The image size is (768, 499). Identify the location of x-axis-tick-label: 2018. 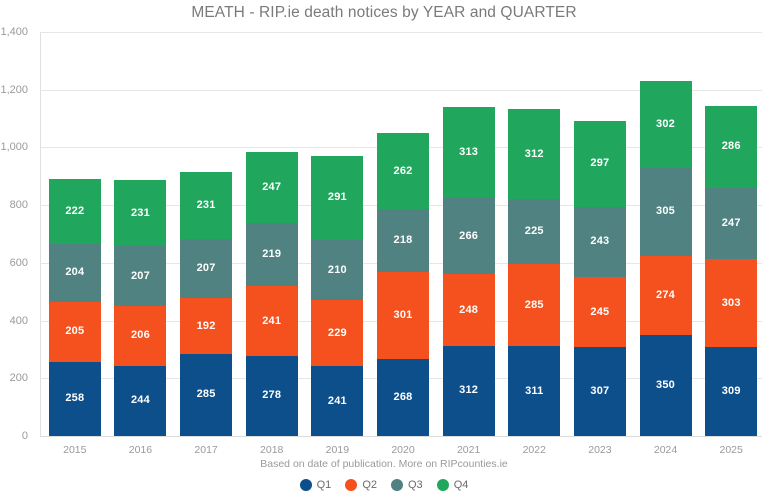
(272, 450).